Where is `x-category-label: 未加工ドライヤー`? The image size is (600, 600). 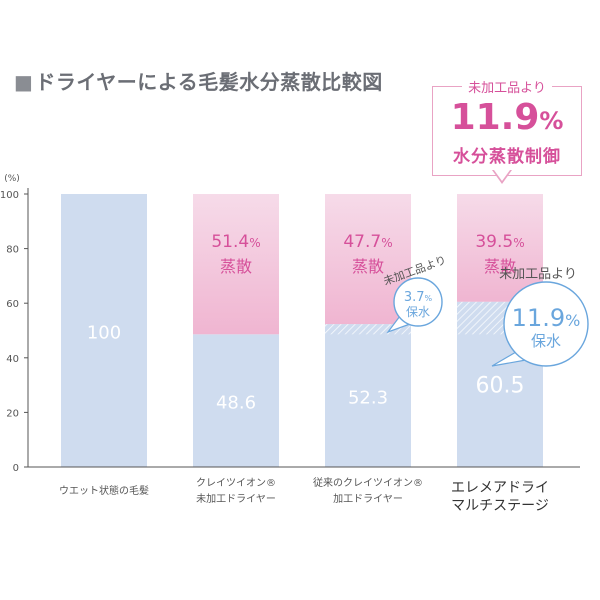 x-category-label: 未加工ドライヤー is located at coordinates (236, 499).